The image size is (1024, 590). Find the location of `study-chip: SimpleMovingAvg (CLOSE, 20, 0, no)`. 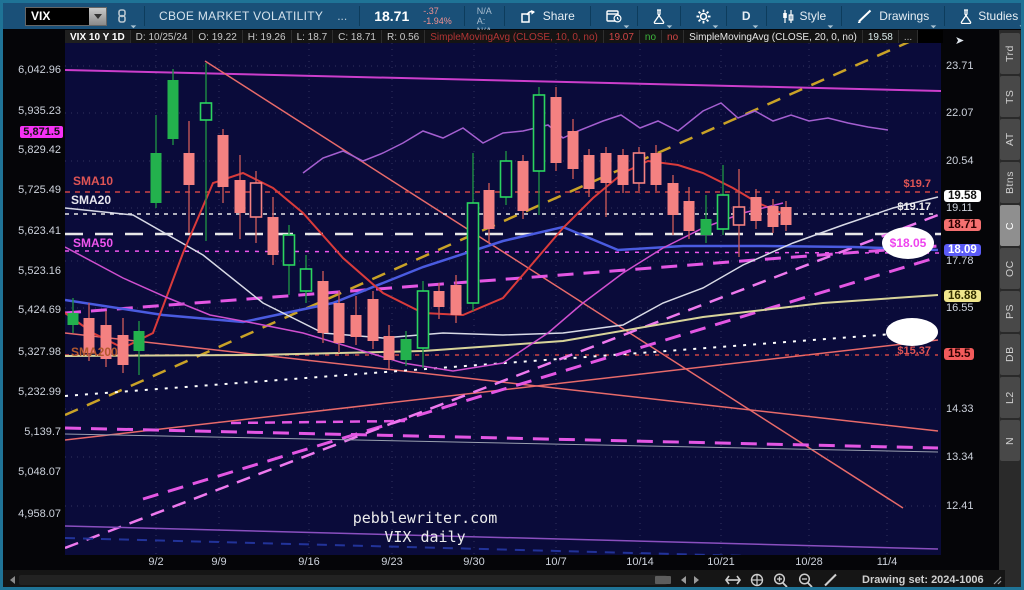

study-chip: SimpleMovingAvg (CLOSE, 20, 0, no) is located at coordinates (773, 37).